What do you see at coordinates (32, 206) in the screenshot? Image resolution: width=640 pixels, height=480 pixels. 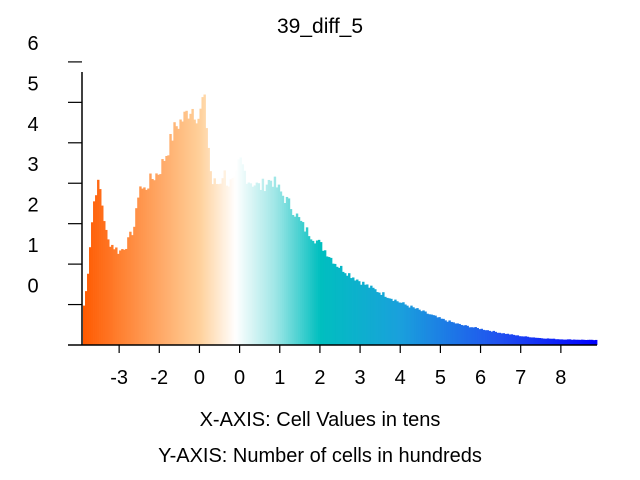 I see `y-tick-label: 2` at bounding box center [32, 206].